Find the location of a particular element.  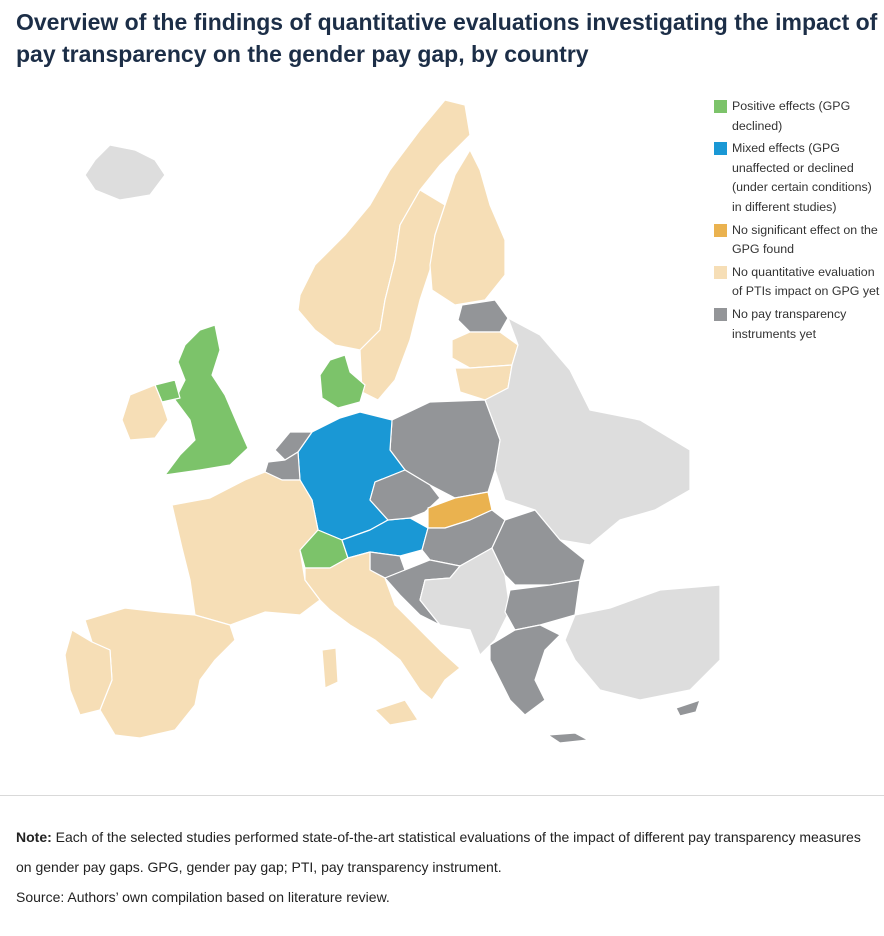

country-eastern-europe is located at coordinates (587, 431).